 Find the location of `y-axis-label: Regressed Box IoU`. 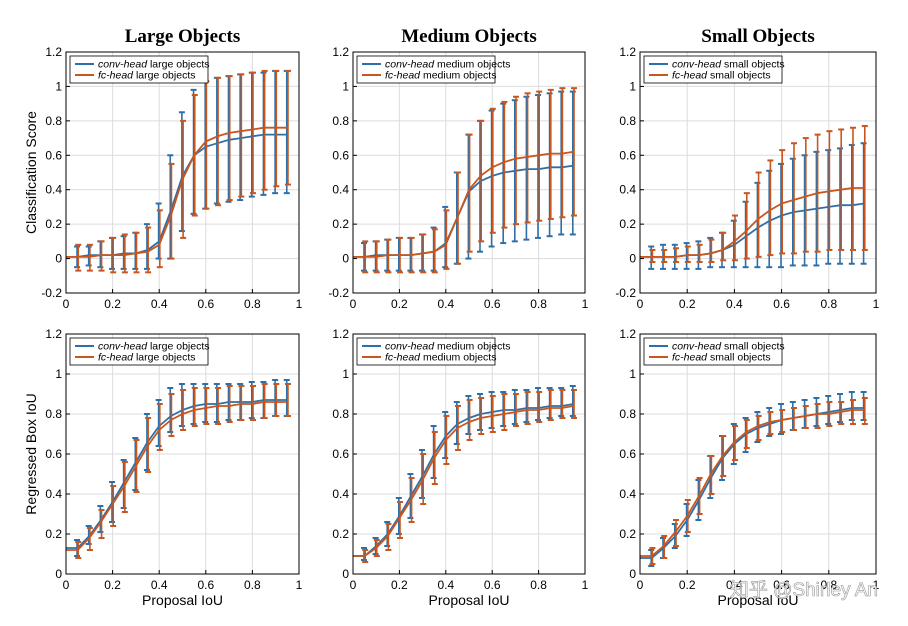

y-axis-label: Regressed Box IoU is located at coordinates (31, 453).